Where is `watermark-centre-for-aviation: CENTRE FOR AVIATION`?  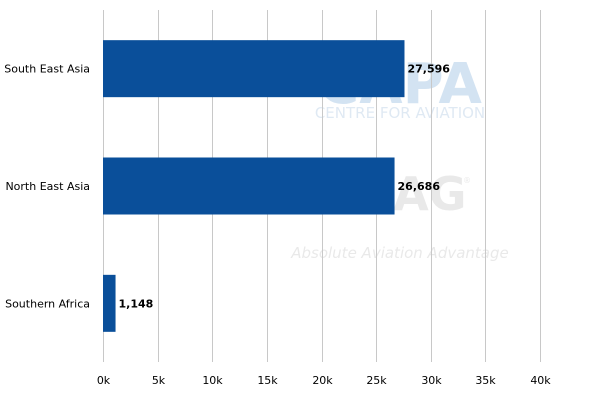 watermark-centre-for-aviation: CENTRE FOR AVIATION is located at coordinates (400, 113).